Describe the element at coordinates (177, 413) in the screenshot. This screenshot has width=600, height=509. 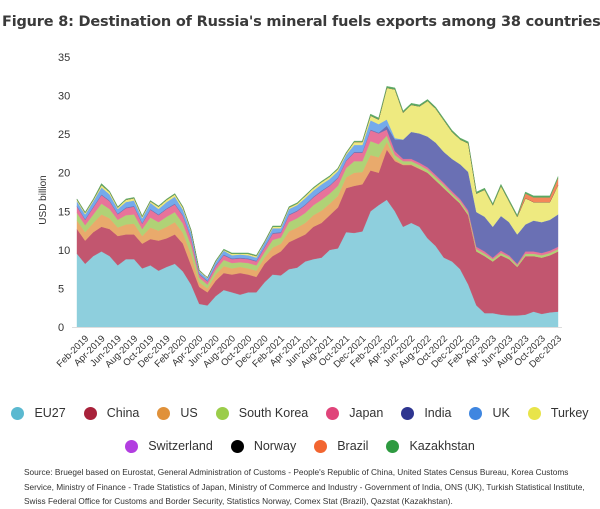
I see `legend-item-us: US` at that location.